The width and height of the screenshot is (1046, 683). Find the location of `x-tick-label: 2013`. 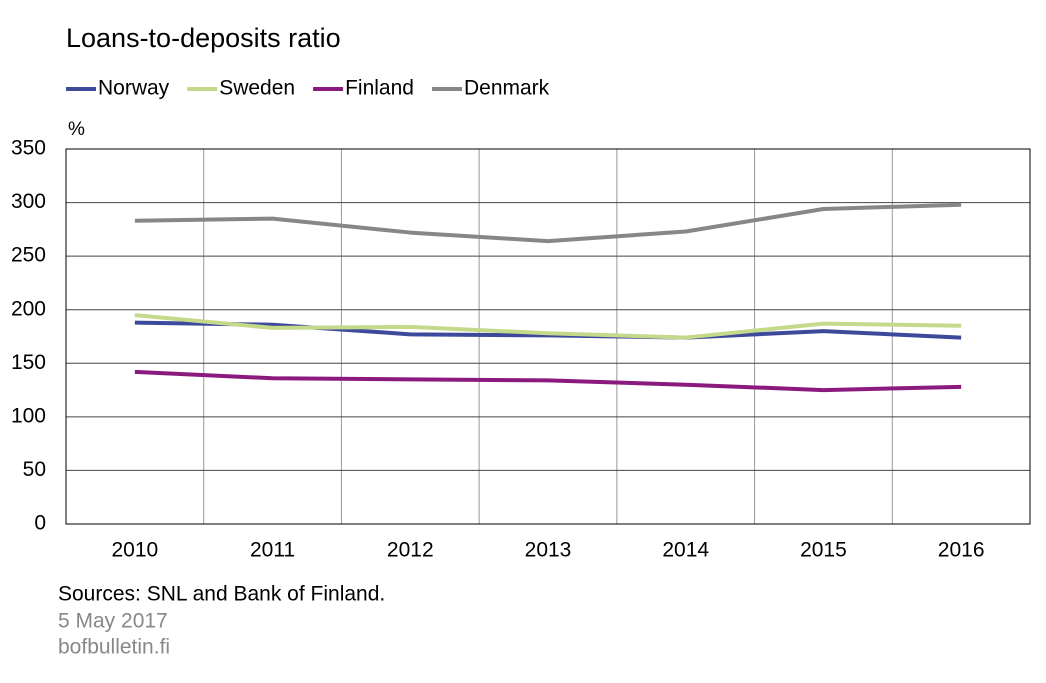

x-tick-label: 2013 is located at coordinates (548, 550).